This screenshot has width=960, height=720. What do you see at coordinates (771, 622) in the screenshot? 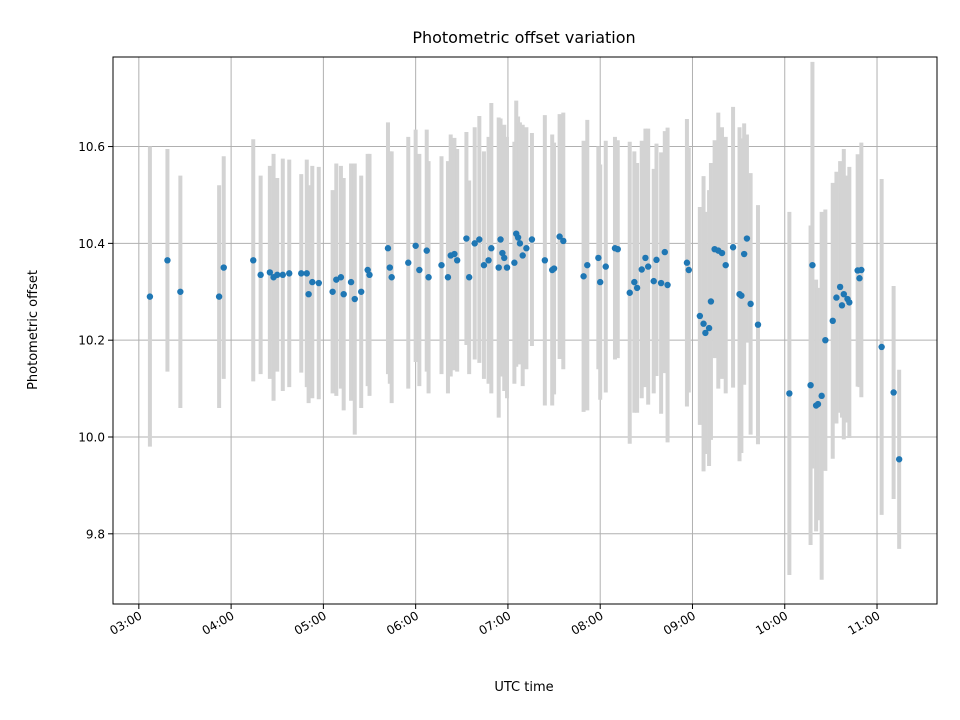
I see `x-tick-label: 10:00` at bounding box center [771, 622].